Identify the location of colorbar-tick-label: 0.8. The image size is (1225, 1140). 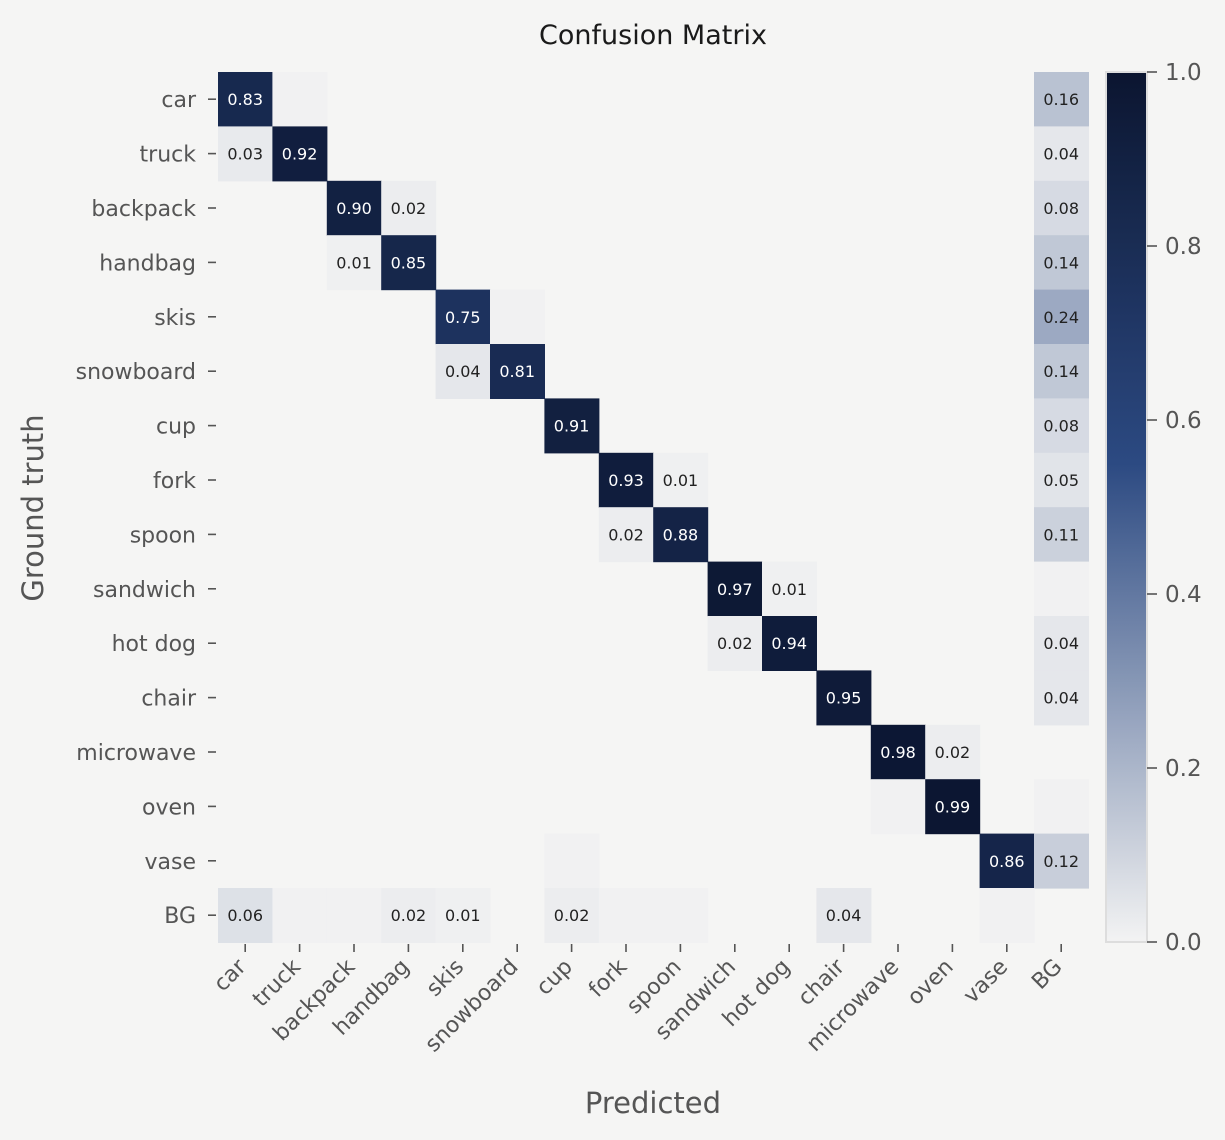
(1183, 247).